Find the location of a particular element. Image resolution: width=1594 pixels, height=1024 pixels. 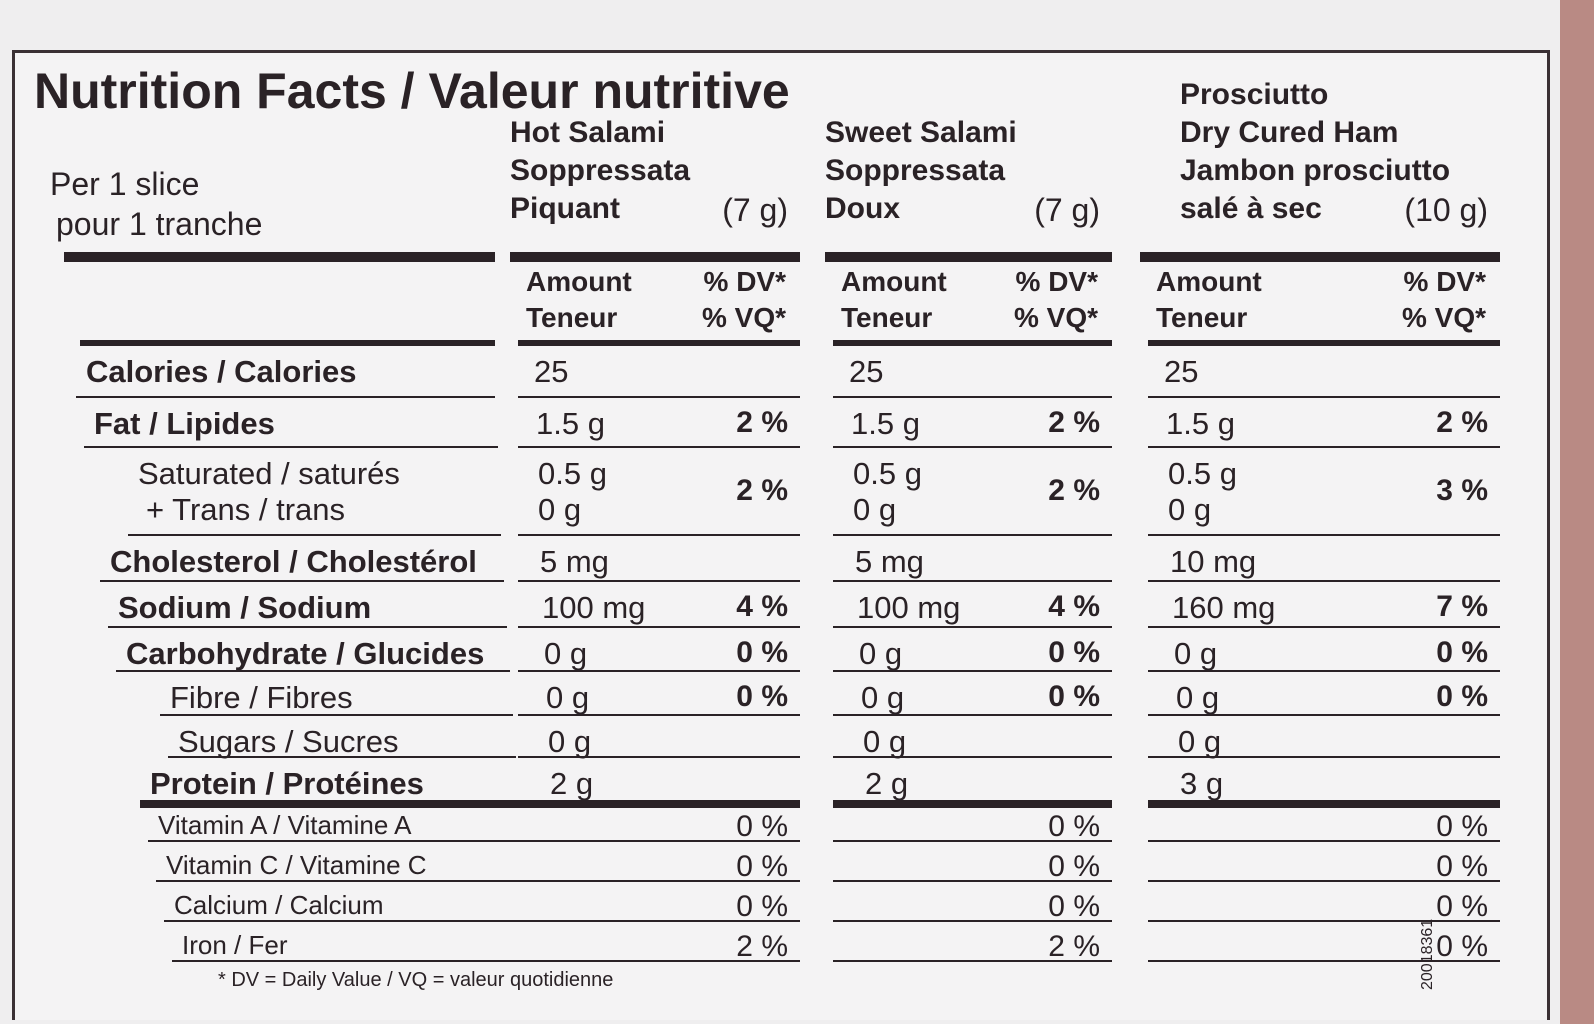

product-name: Sweet Salami is located at coordinates (921, 132).